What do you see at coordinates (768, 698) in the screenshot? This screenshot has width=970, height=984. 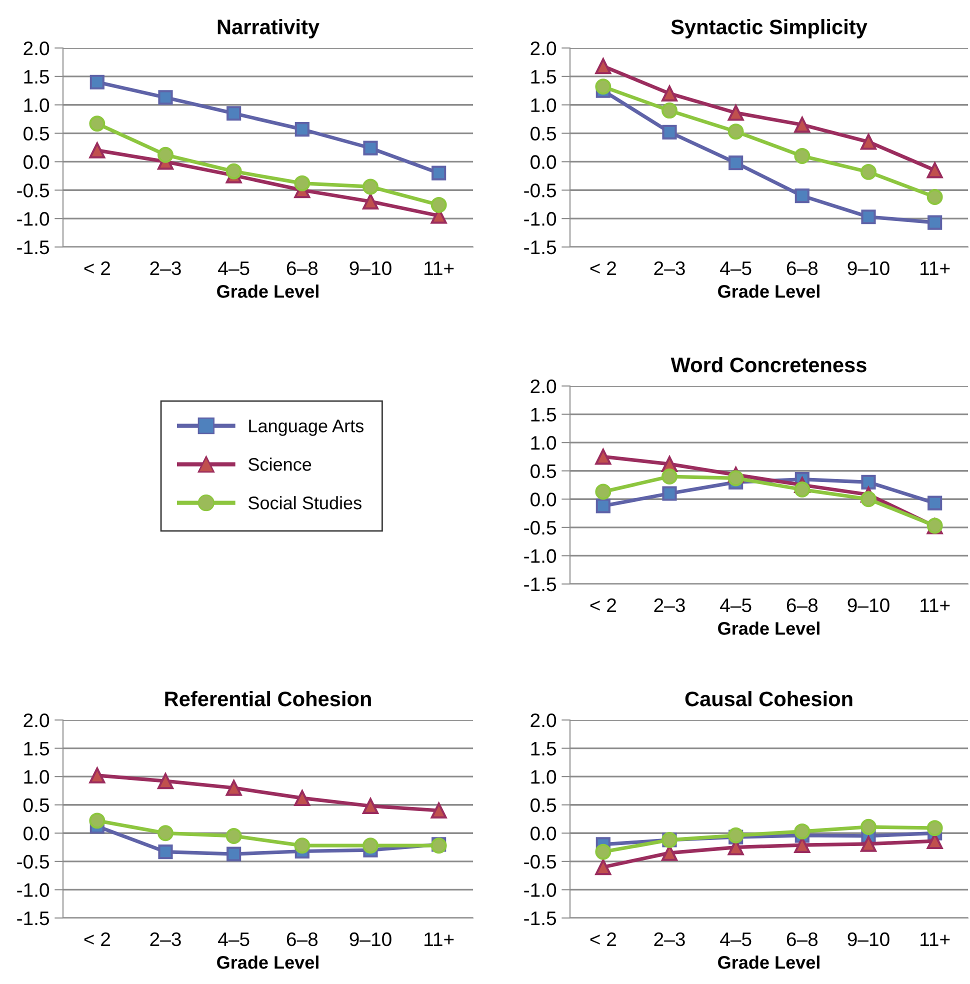 I see `chart-title: Causal Cohesion` at bounding box center [768, 698].